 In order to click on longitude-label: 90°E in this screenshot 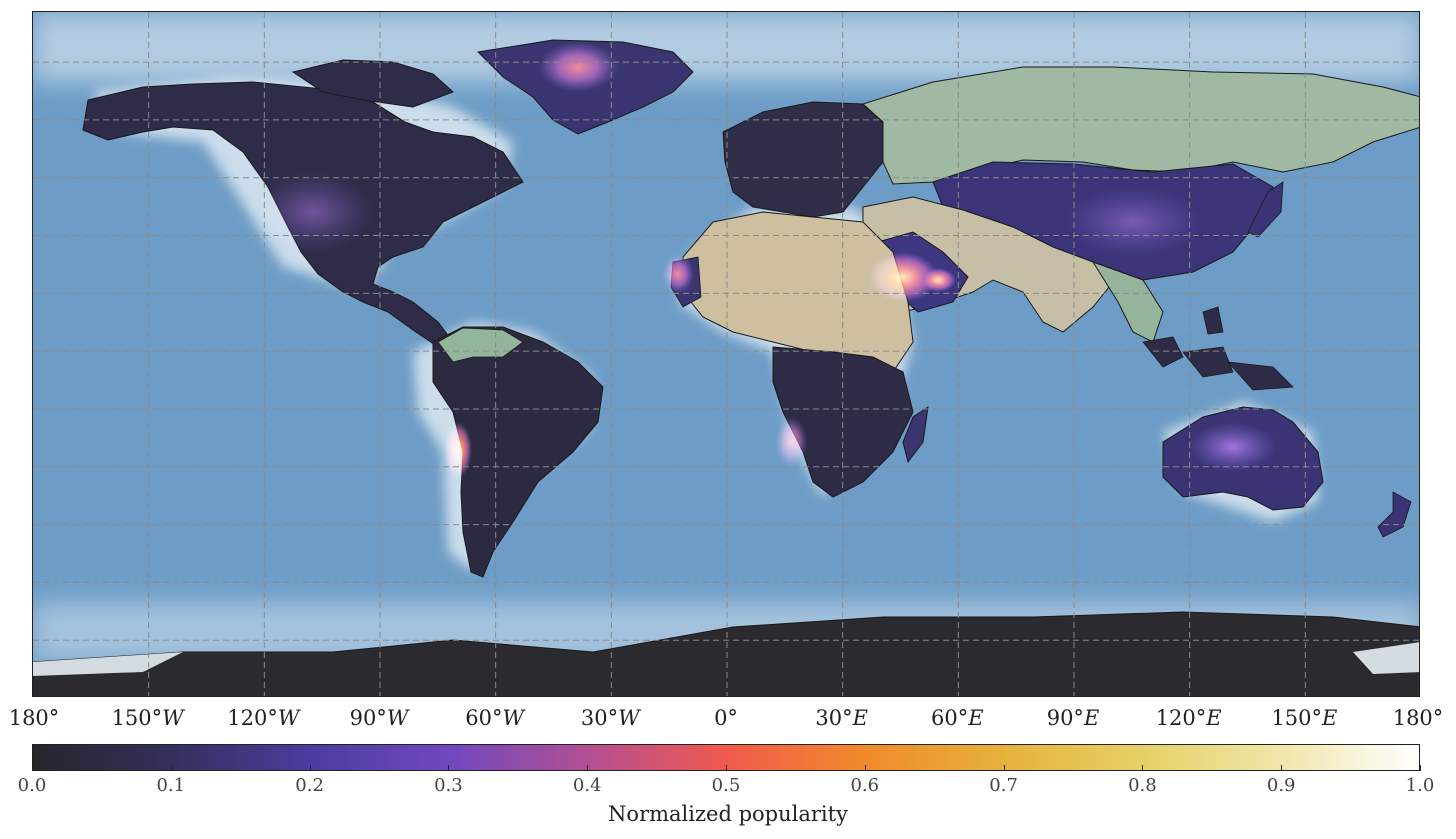, I will do `click(1073, 718)`.